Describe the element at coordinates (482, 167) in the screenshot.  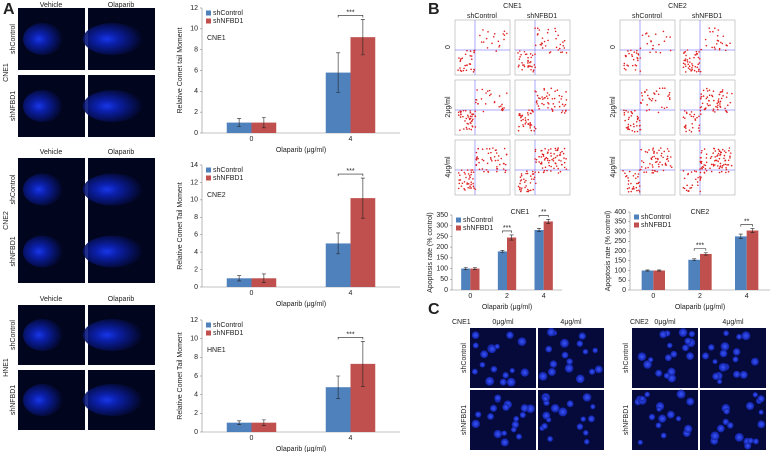
I see `flow-plot` at that location.